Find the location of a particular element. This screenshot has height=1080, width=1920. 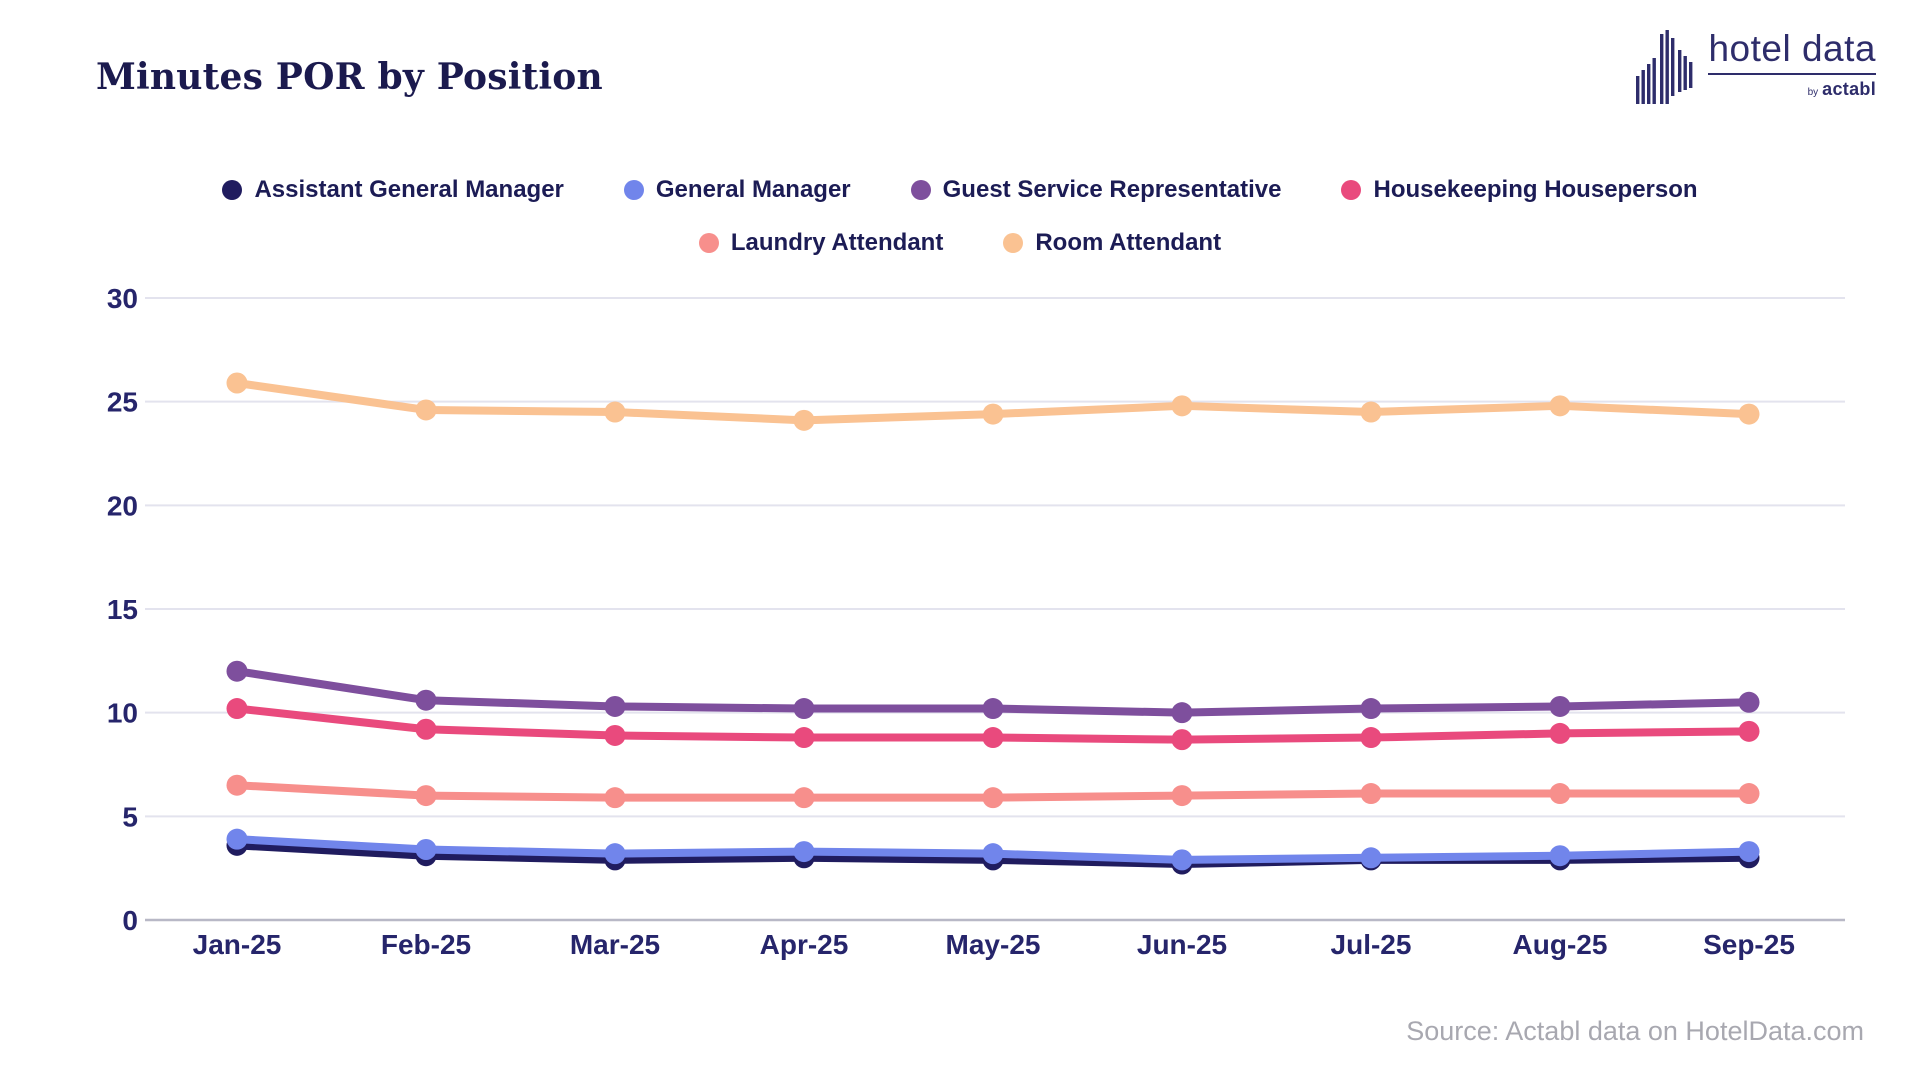

y-tick-label: 25 is located at coordinates (122, 402).